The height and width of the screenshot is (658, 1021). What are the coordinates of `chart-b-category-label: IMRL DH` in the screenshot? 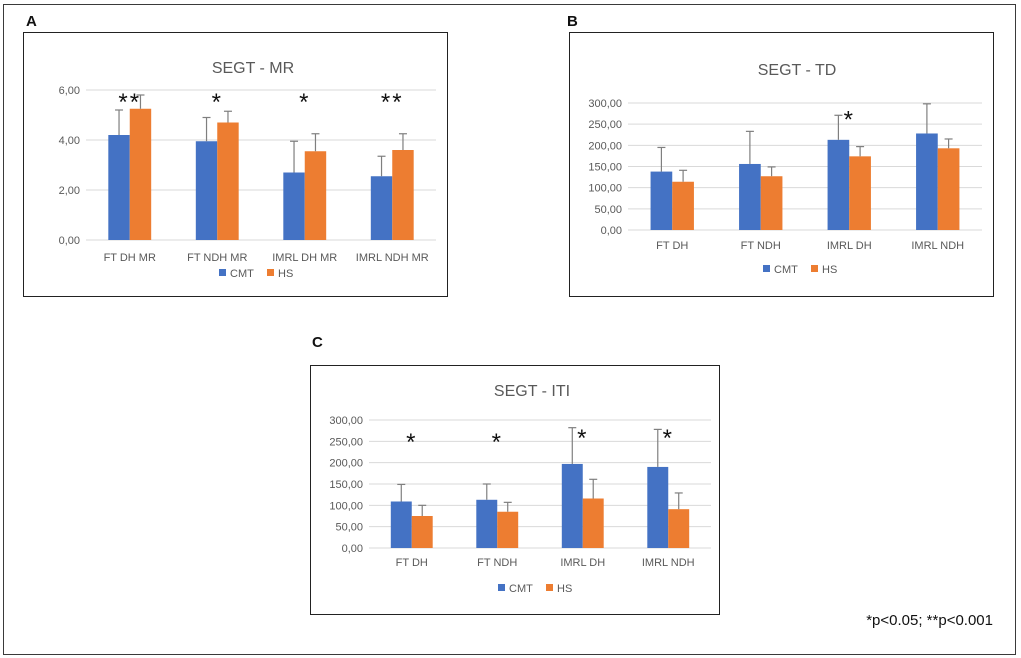 It's located at (849, 246).